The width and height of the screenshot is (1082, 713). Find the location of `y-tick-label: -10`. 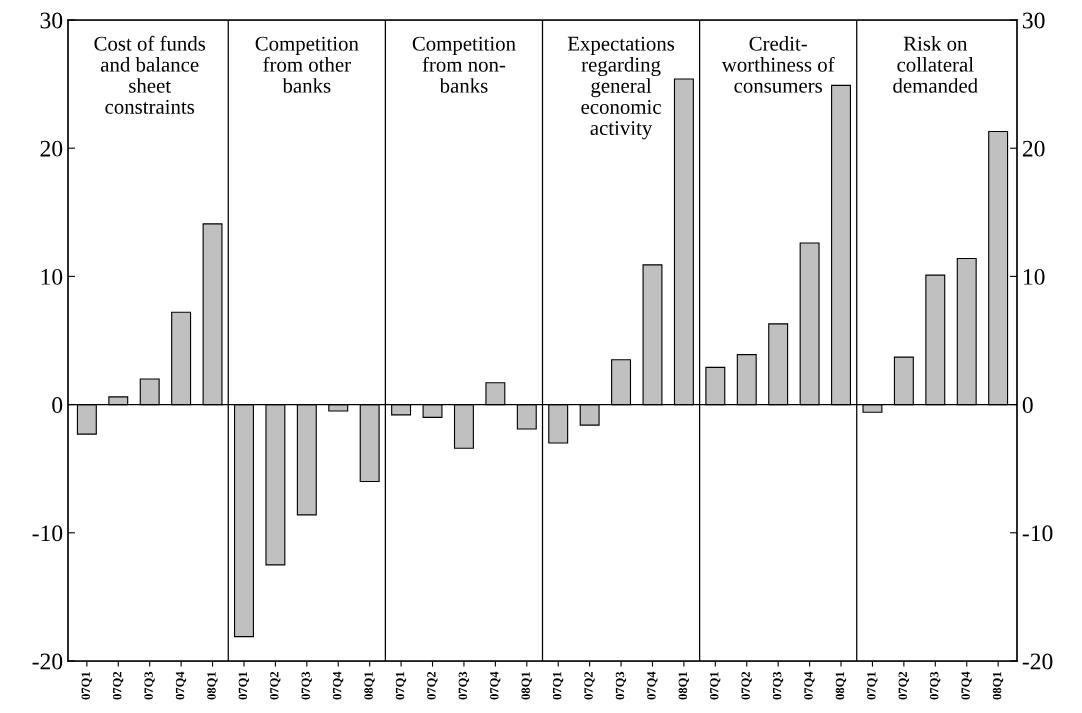

y-tick-label: -10 is located at coordinates (47, 533).